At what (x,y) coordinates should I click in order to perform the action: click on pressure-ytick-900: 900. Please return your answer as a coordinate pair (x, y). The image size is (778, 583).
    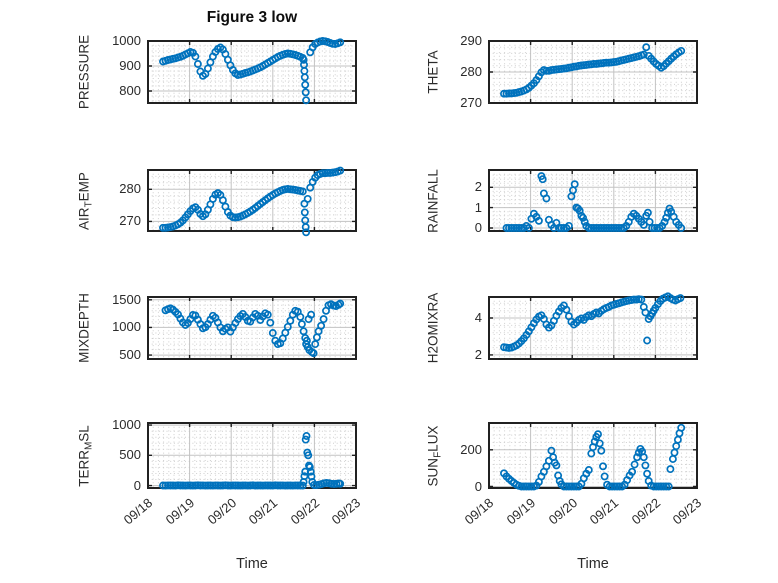
    Looking at the image, I should click on (130, 65).